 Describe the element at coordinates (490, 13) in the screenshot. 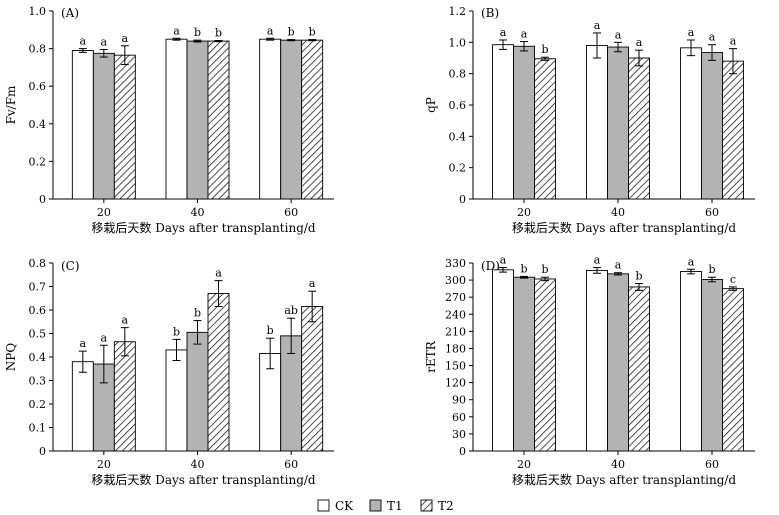

I see `panel-label: (B)` at that location.